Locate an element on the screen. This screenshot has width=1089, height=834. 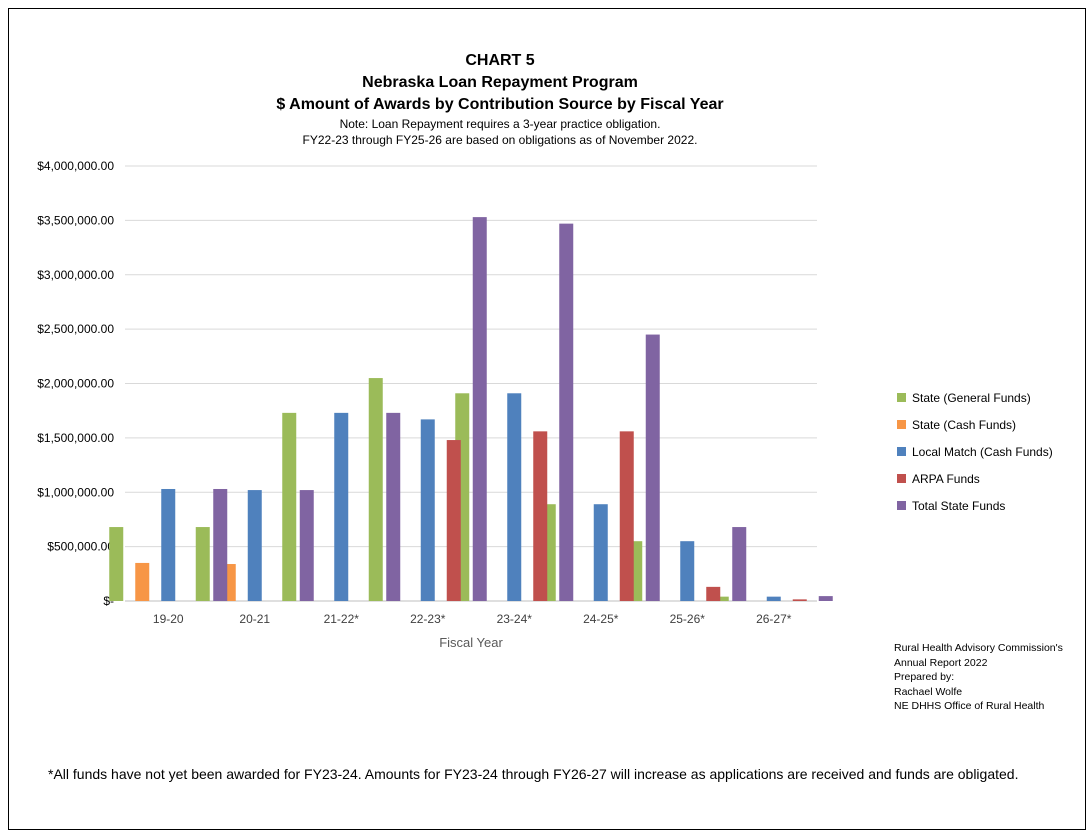
legend-label: State (General Funds) is located at coordinates (971, 397).